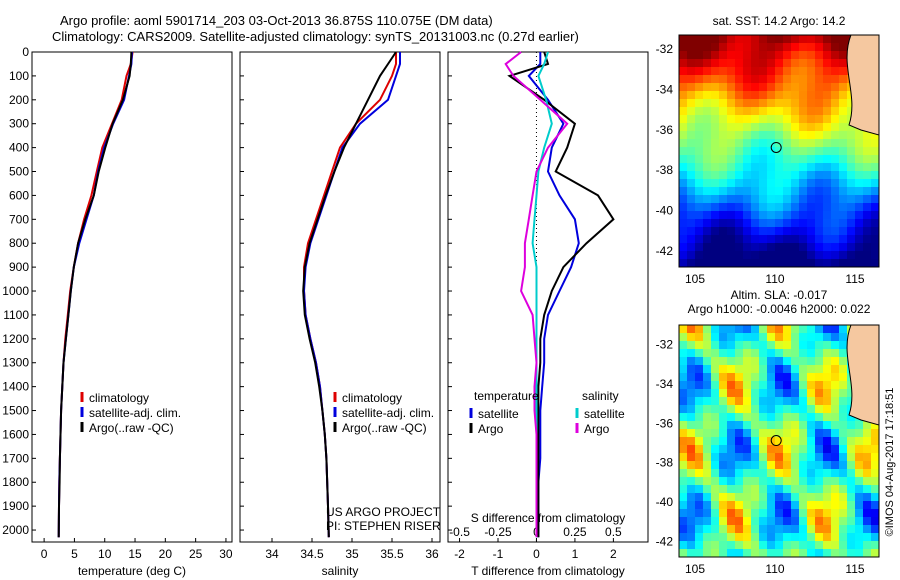  I want to click on x-tick-label: 10, so click(105, 554).